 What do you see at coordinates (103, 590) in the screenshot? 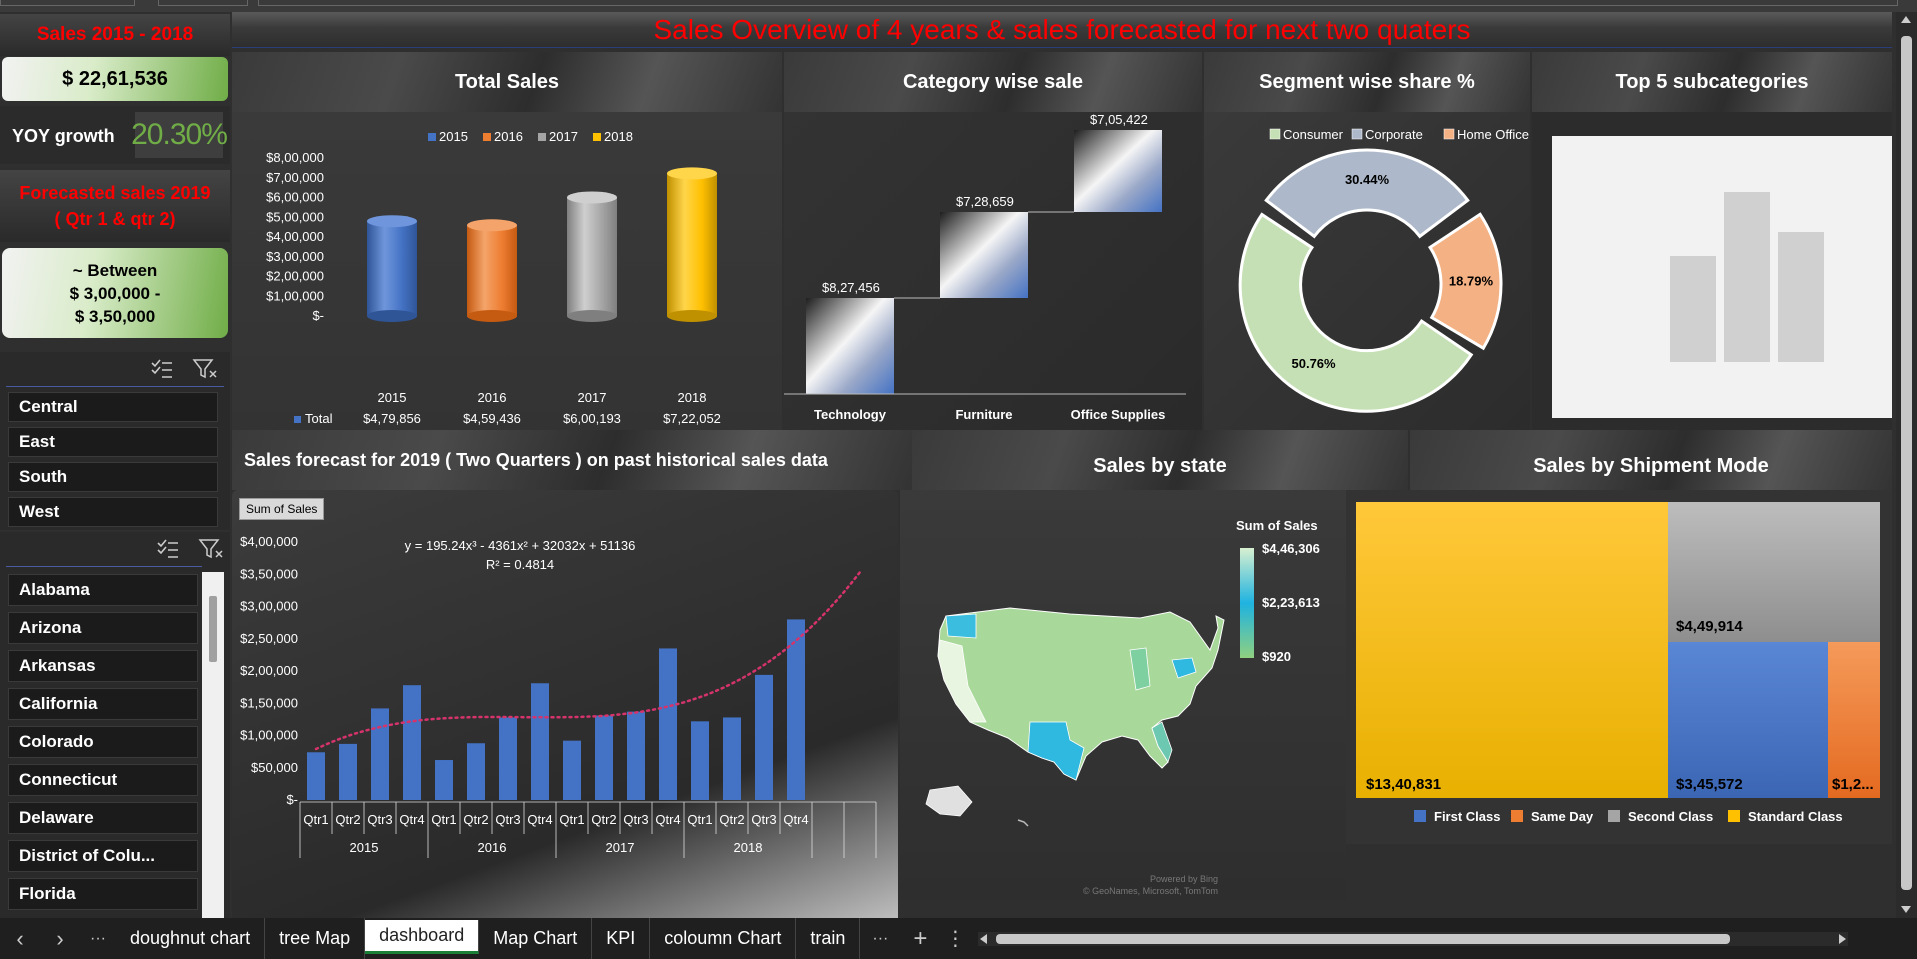
I see `slicer-item-alabama: Alabama` at bounding box center [103, 590].